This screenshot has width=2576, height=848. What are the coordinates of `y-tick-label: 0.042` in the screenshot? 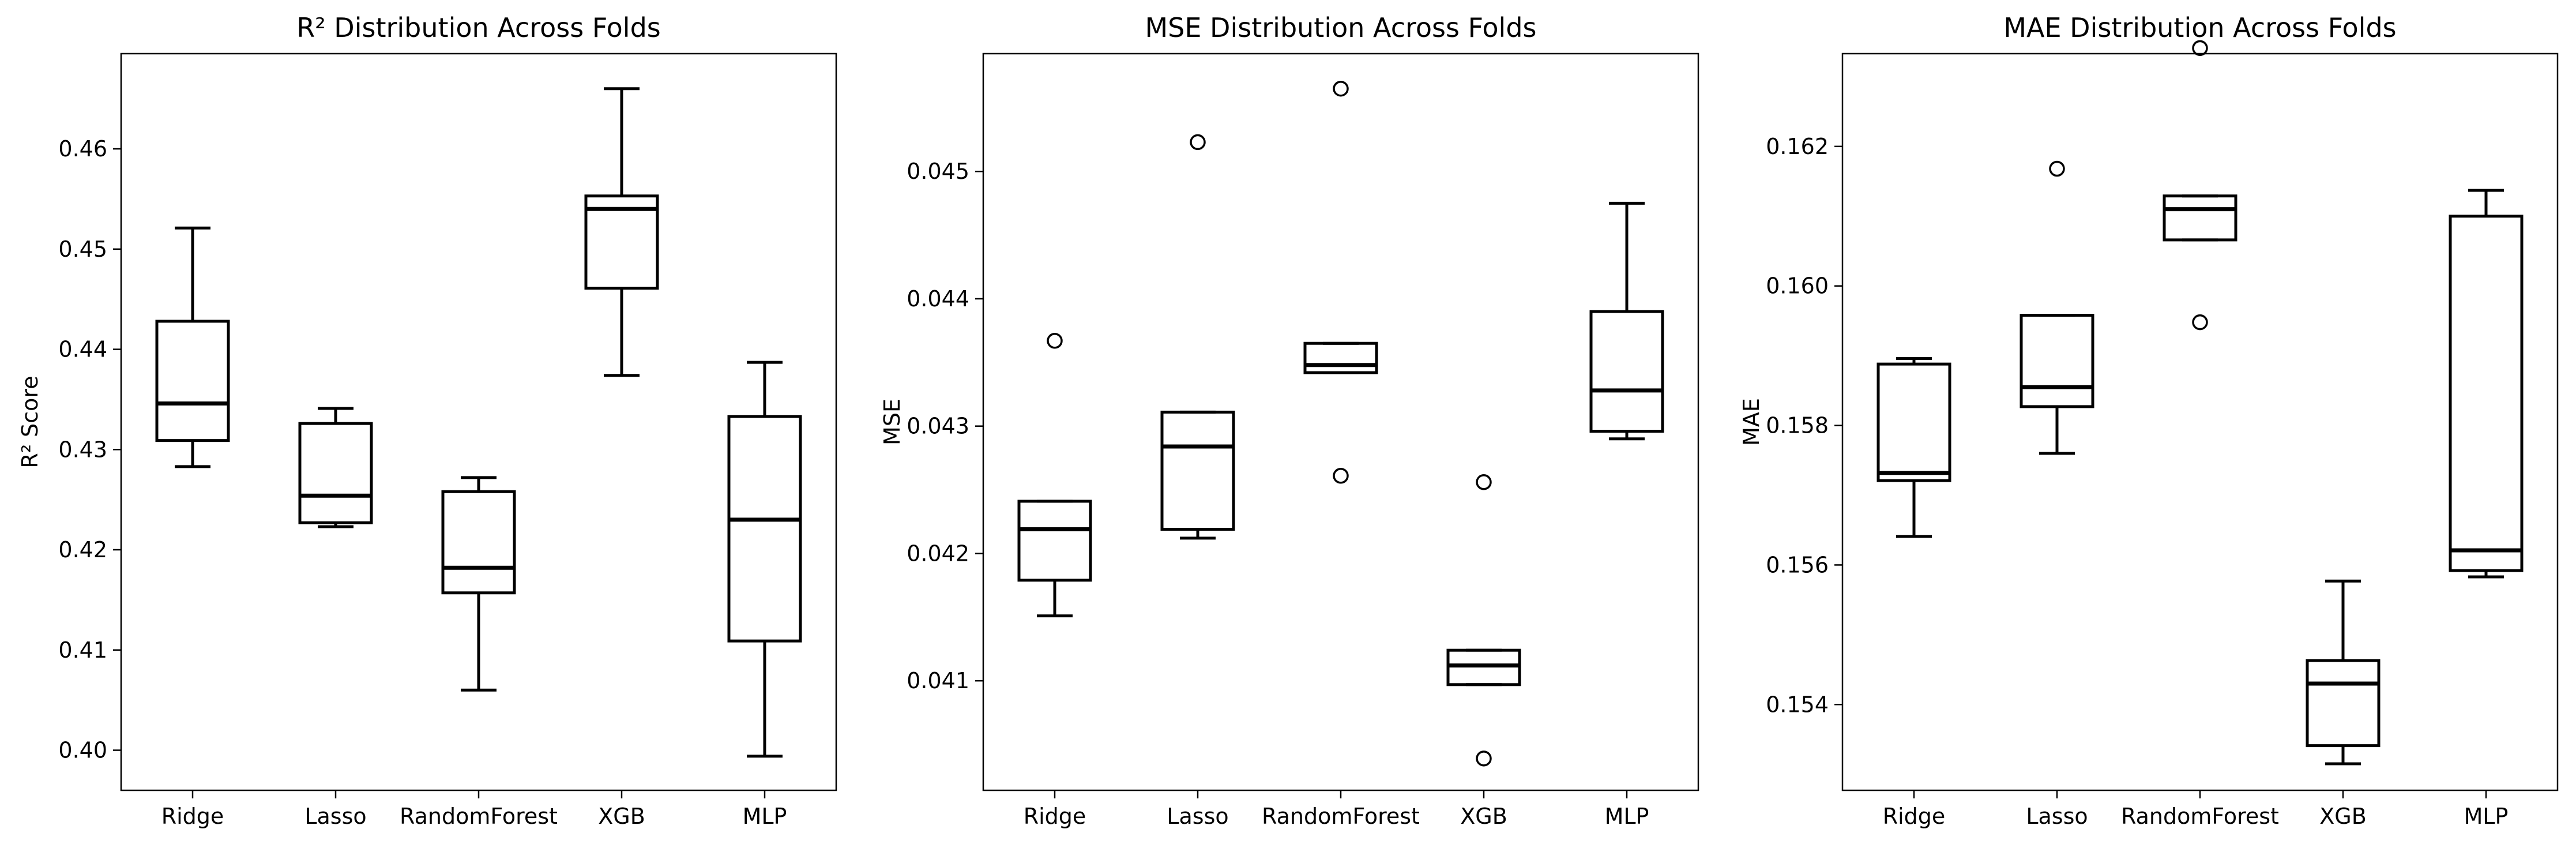 It's located at (938, 553).